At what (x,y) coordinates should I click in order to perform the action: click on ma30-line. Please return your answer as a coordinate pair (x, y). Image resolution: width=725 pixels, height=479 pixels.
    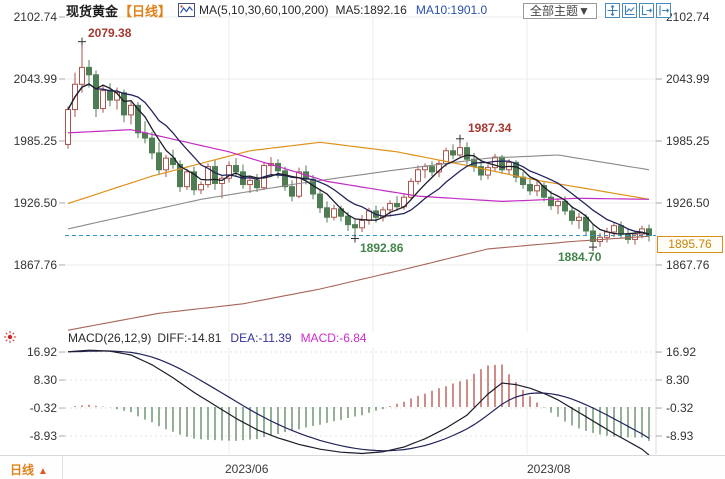
    Looking at the image, I should click on (358, 166).